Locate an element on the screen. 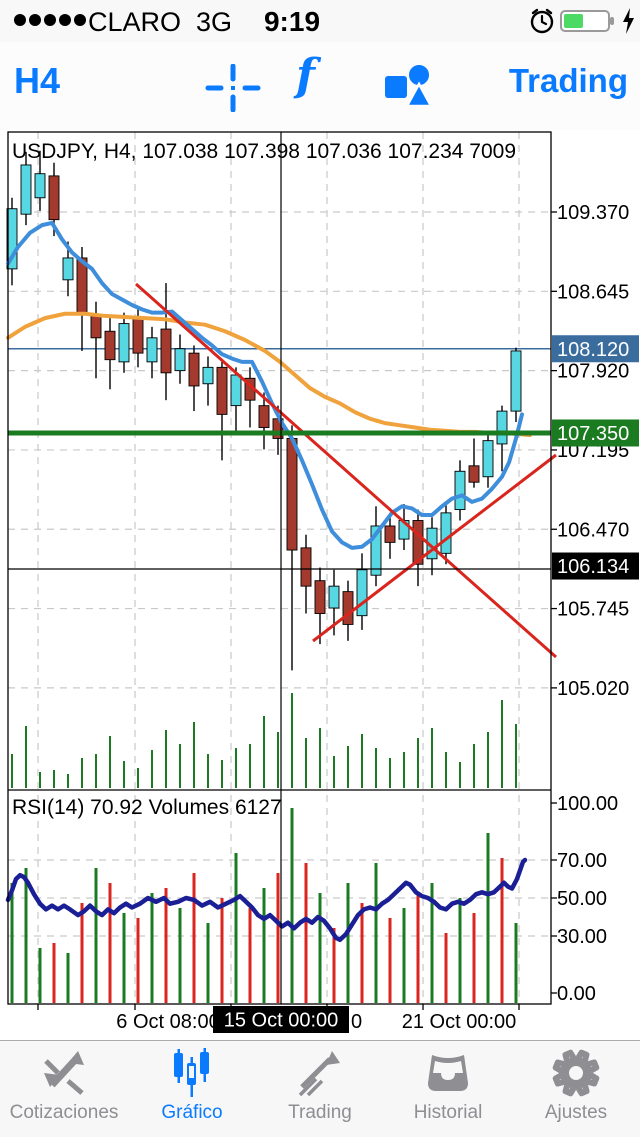  tab-historial: Historial is located at coordinates (448, 1089).